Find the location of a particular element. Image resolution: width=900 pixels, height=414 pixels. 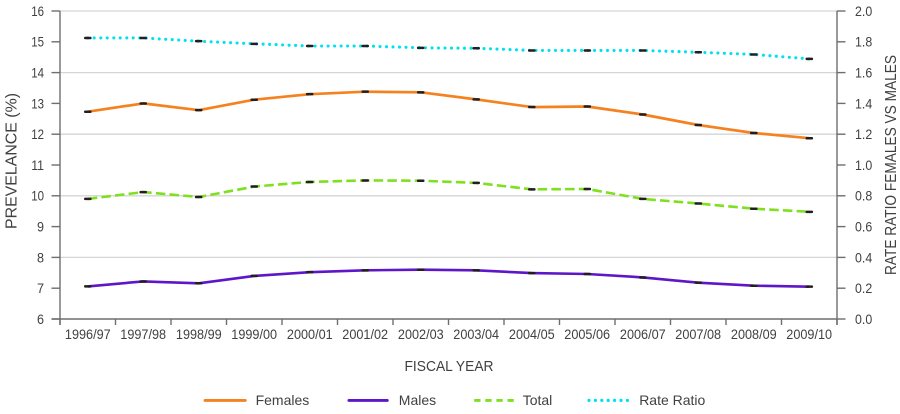

svg-text: 2.0 is located at coordinates (863, 11).